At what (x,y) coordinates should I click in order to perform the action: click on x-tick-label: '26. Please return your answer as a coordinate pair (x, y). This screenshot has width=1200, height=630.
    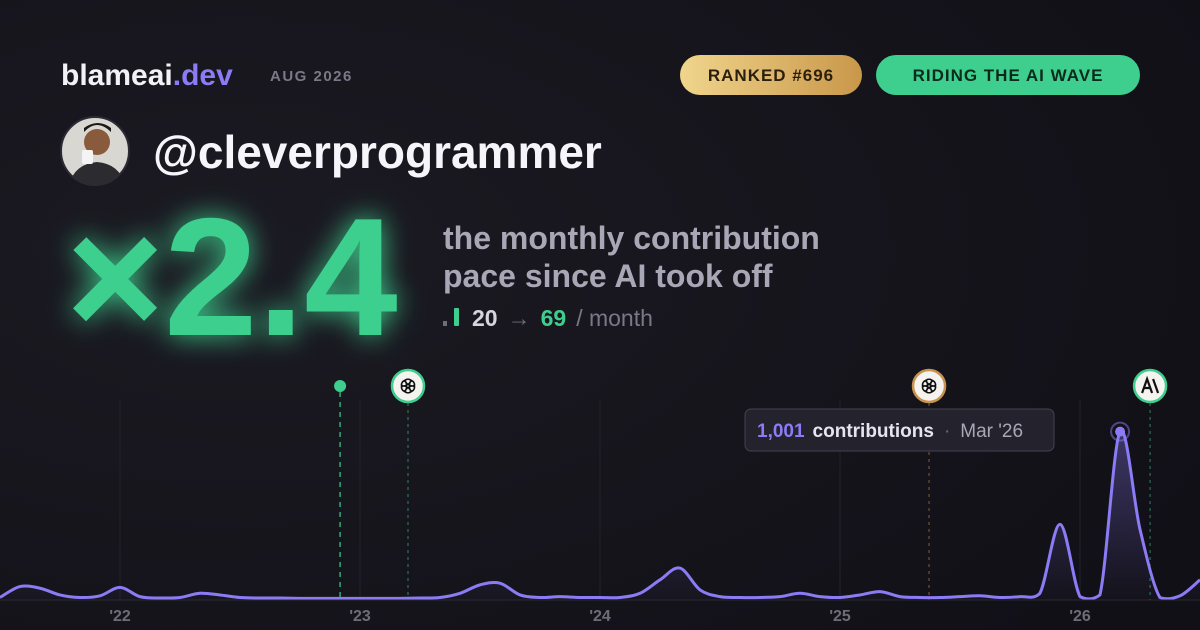
    Looking at the image, I should click on (1080, 616).